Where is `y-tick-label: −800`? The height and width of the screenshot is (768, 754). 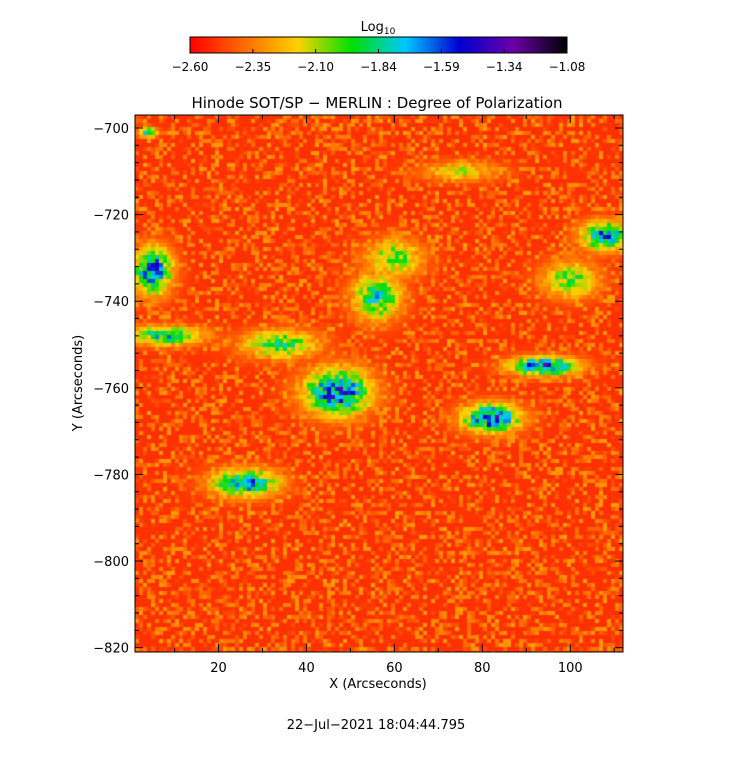
y-tick-label: −800 is located at coordinates (111, 562).